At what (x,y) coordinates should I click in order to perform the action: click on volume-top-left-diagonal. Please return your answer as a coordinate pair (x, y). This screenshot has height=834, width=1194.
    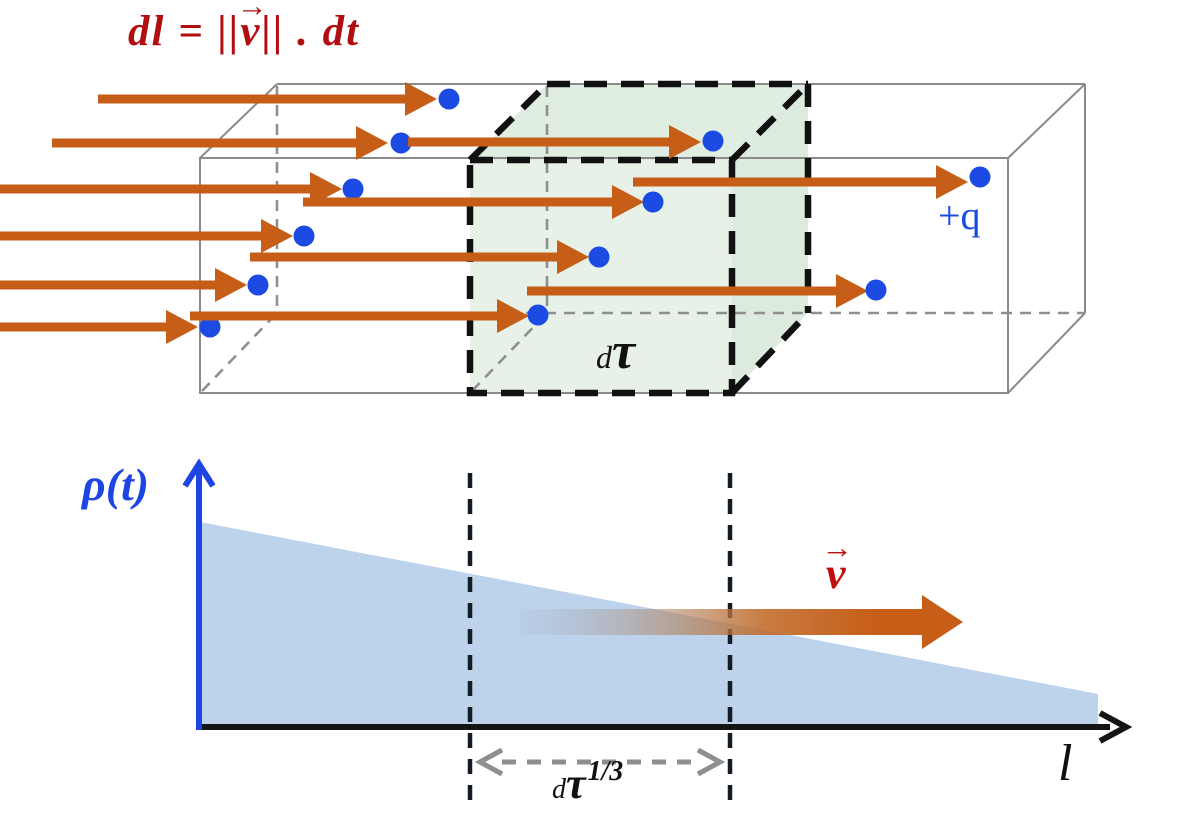
    Looking at the image, I should click on (508, 122).